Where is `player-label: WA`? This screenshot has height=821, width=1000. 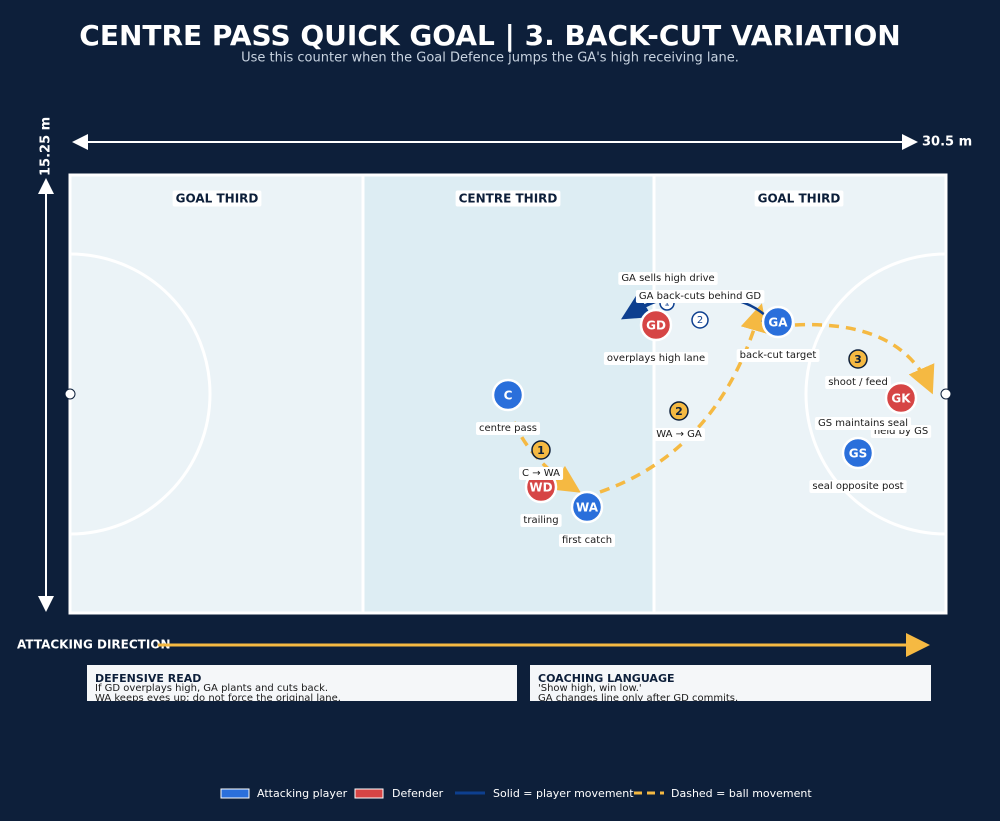 player-label: WA is located at coordinates (587, 508).